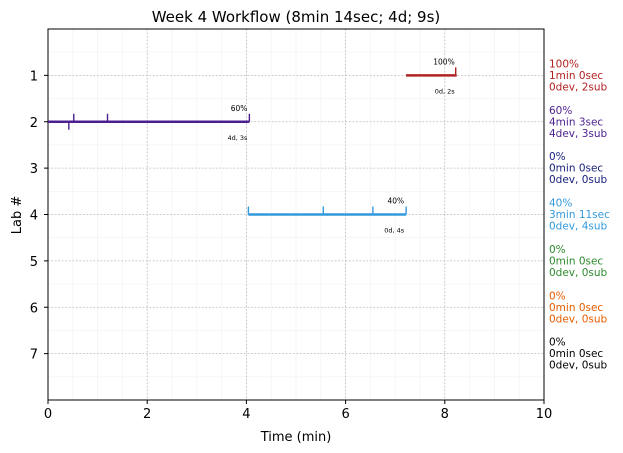 Image resolution: width=623 pixels, height=453 pixels. I want to click on y-tick-label: 1, so click(34, 76).